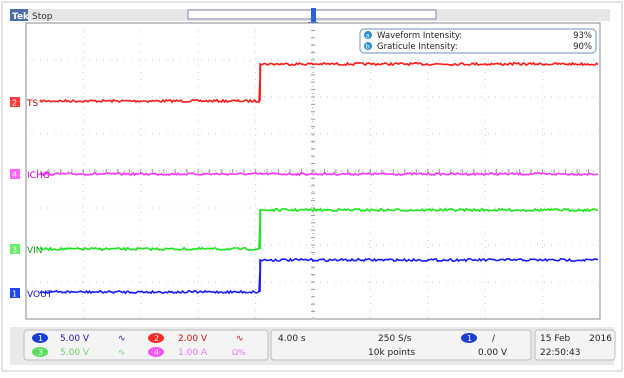  Describe the element at coordinates (555, 339) in the screenshot. I see `date-value: 15 Feb` at that location.